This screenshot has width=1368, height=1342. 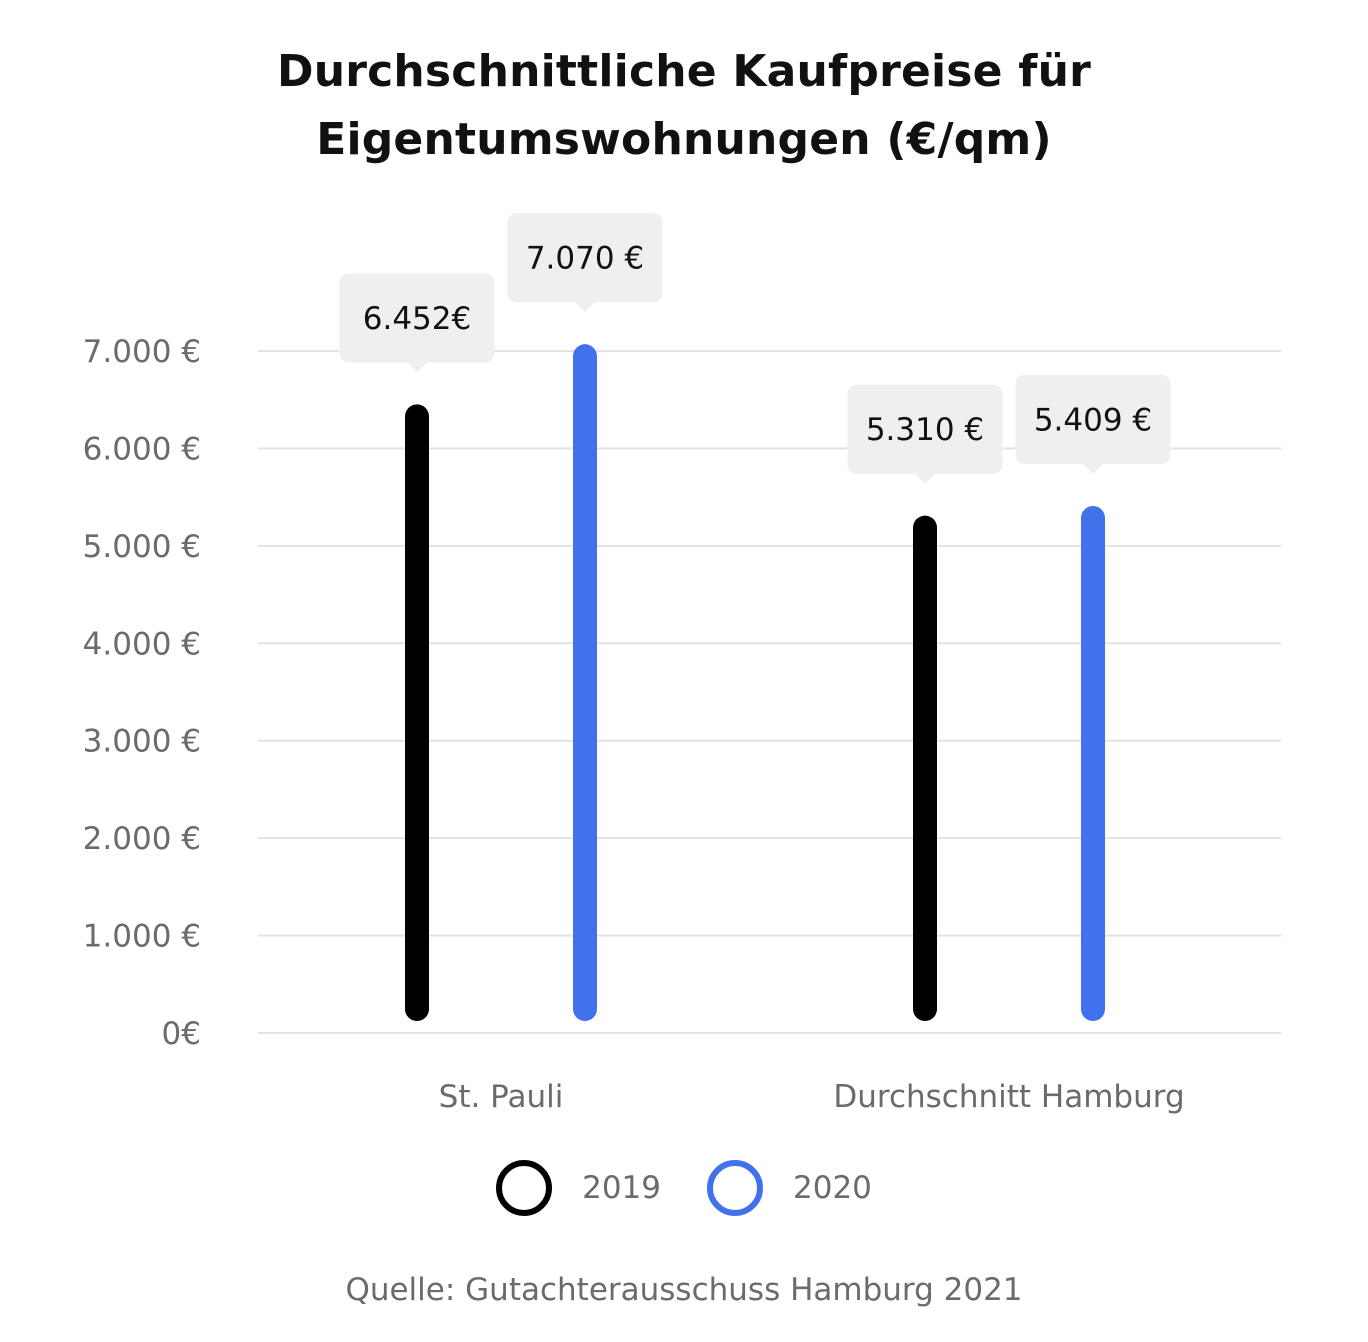 What do you see at coordinates (832, 1188) in the screenshot?
I see `legend-label-2020: 2020` at bounding box center [832, 1188].